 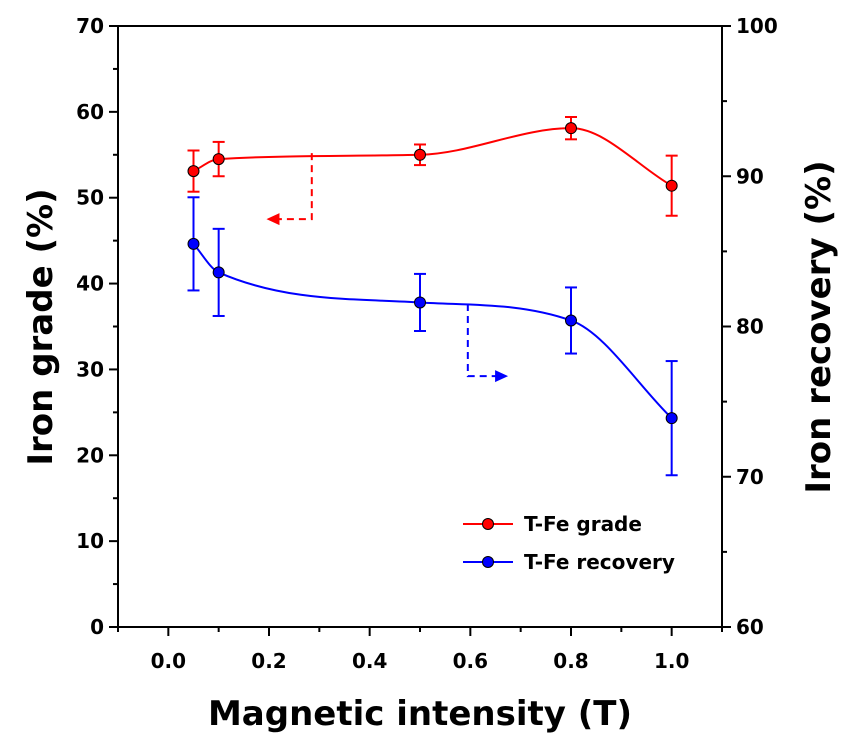 I want to click on x-tick-label: 1.0, so click(x=671, y=661).